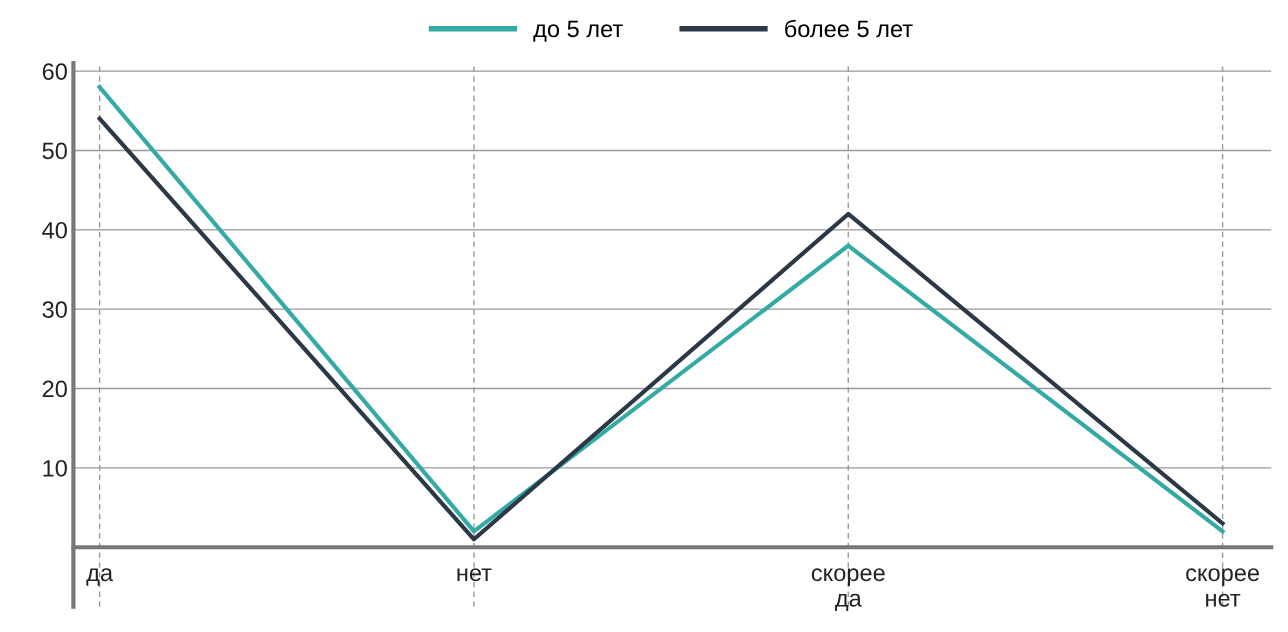  I want to click on y-tick-label: 50, so click(54, 151).